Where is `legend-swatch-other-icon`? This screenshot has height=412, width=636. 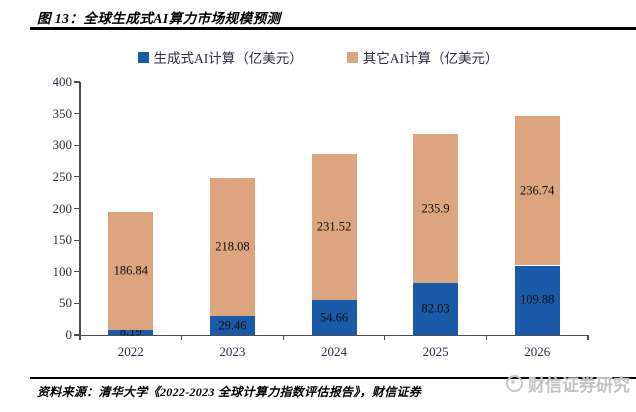 legend-swatch-other-icon is located at coordinates (352, 57).